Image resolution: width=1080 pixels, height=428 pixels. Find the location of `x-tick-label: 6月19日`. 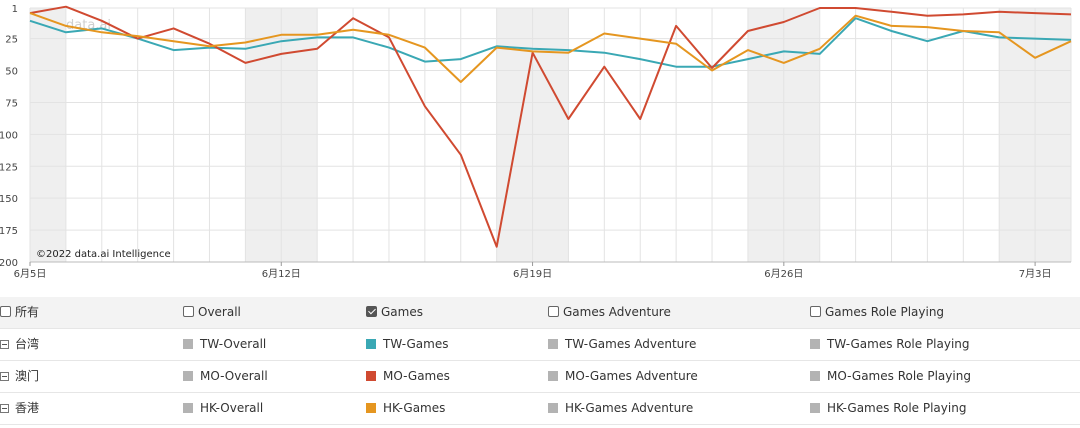

x-tick-label: 6月19日 is located at coordinates (532, 274).